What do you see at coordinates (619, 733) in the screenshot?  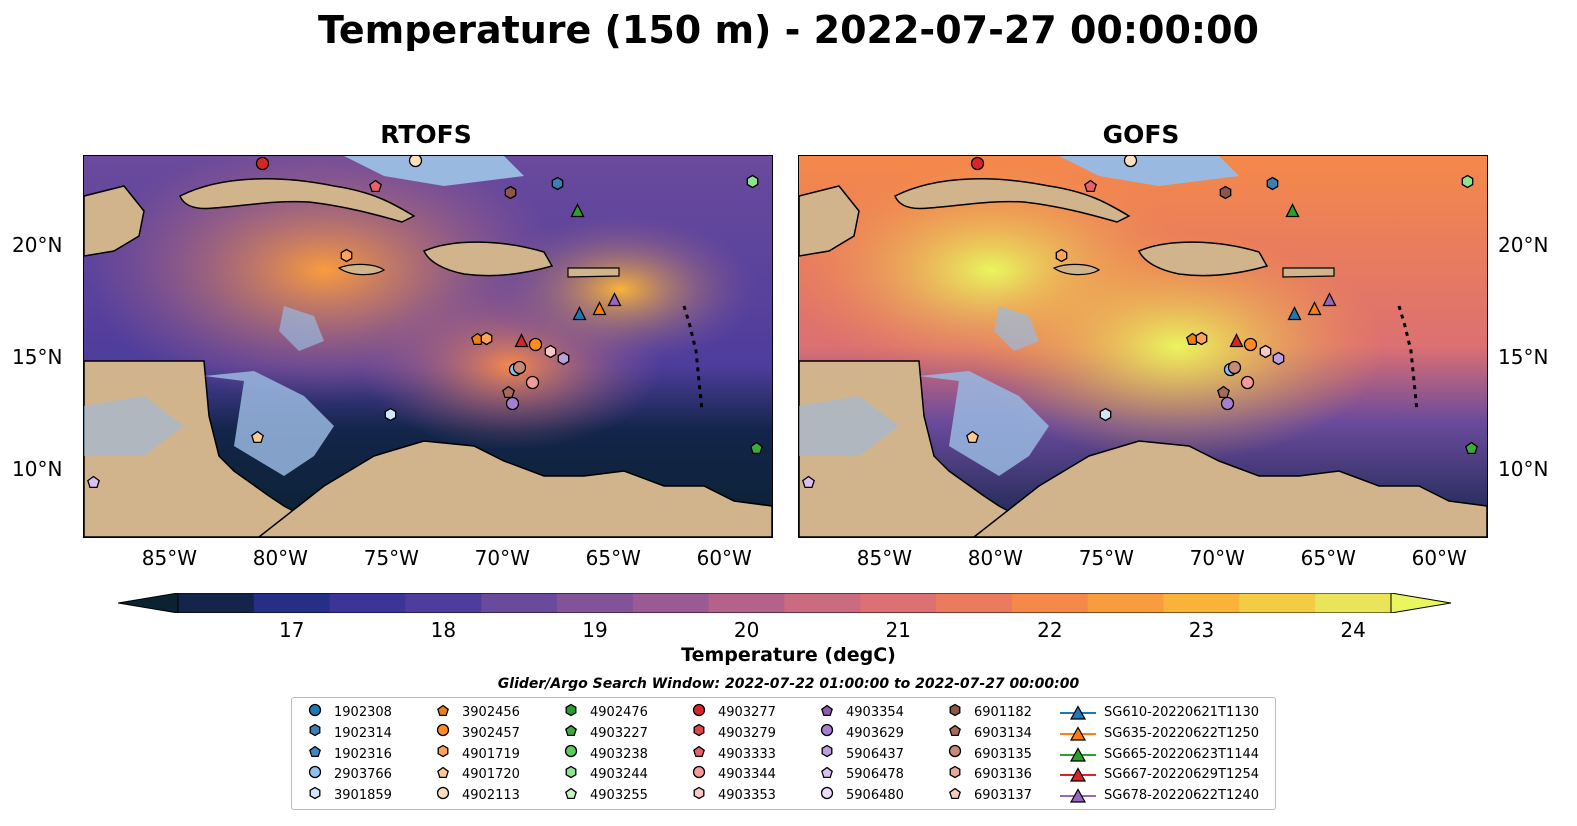 I see `legend-label: 4903227` at bounding box center [619, 733].